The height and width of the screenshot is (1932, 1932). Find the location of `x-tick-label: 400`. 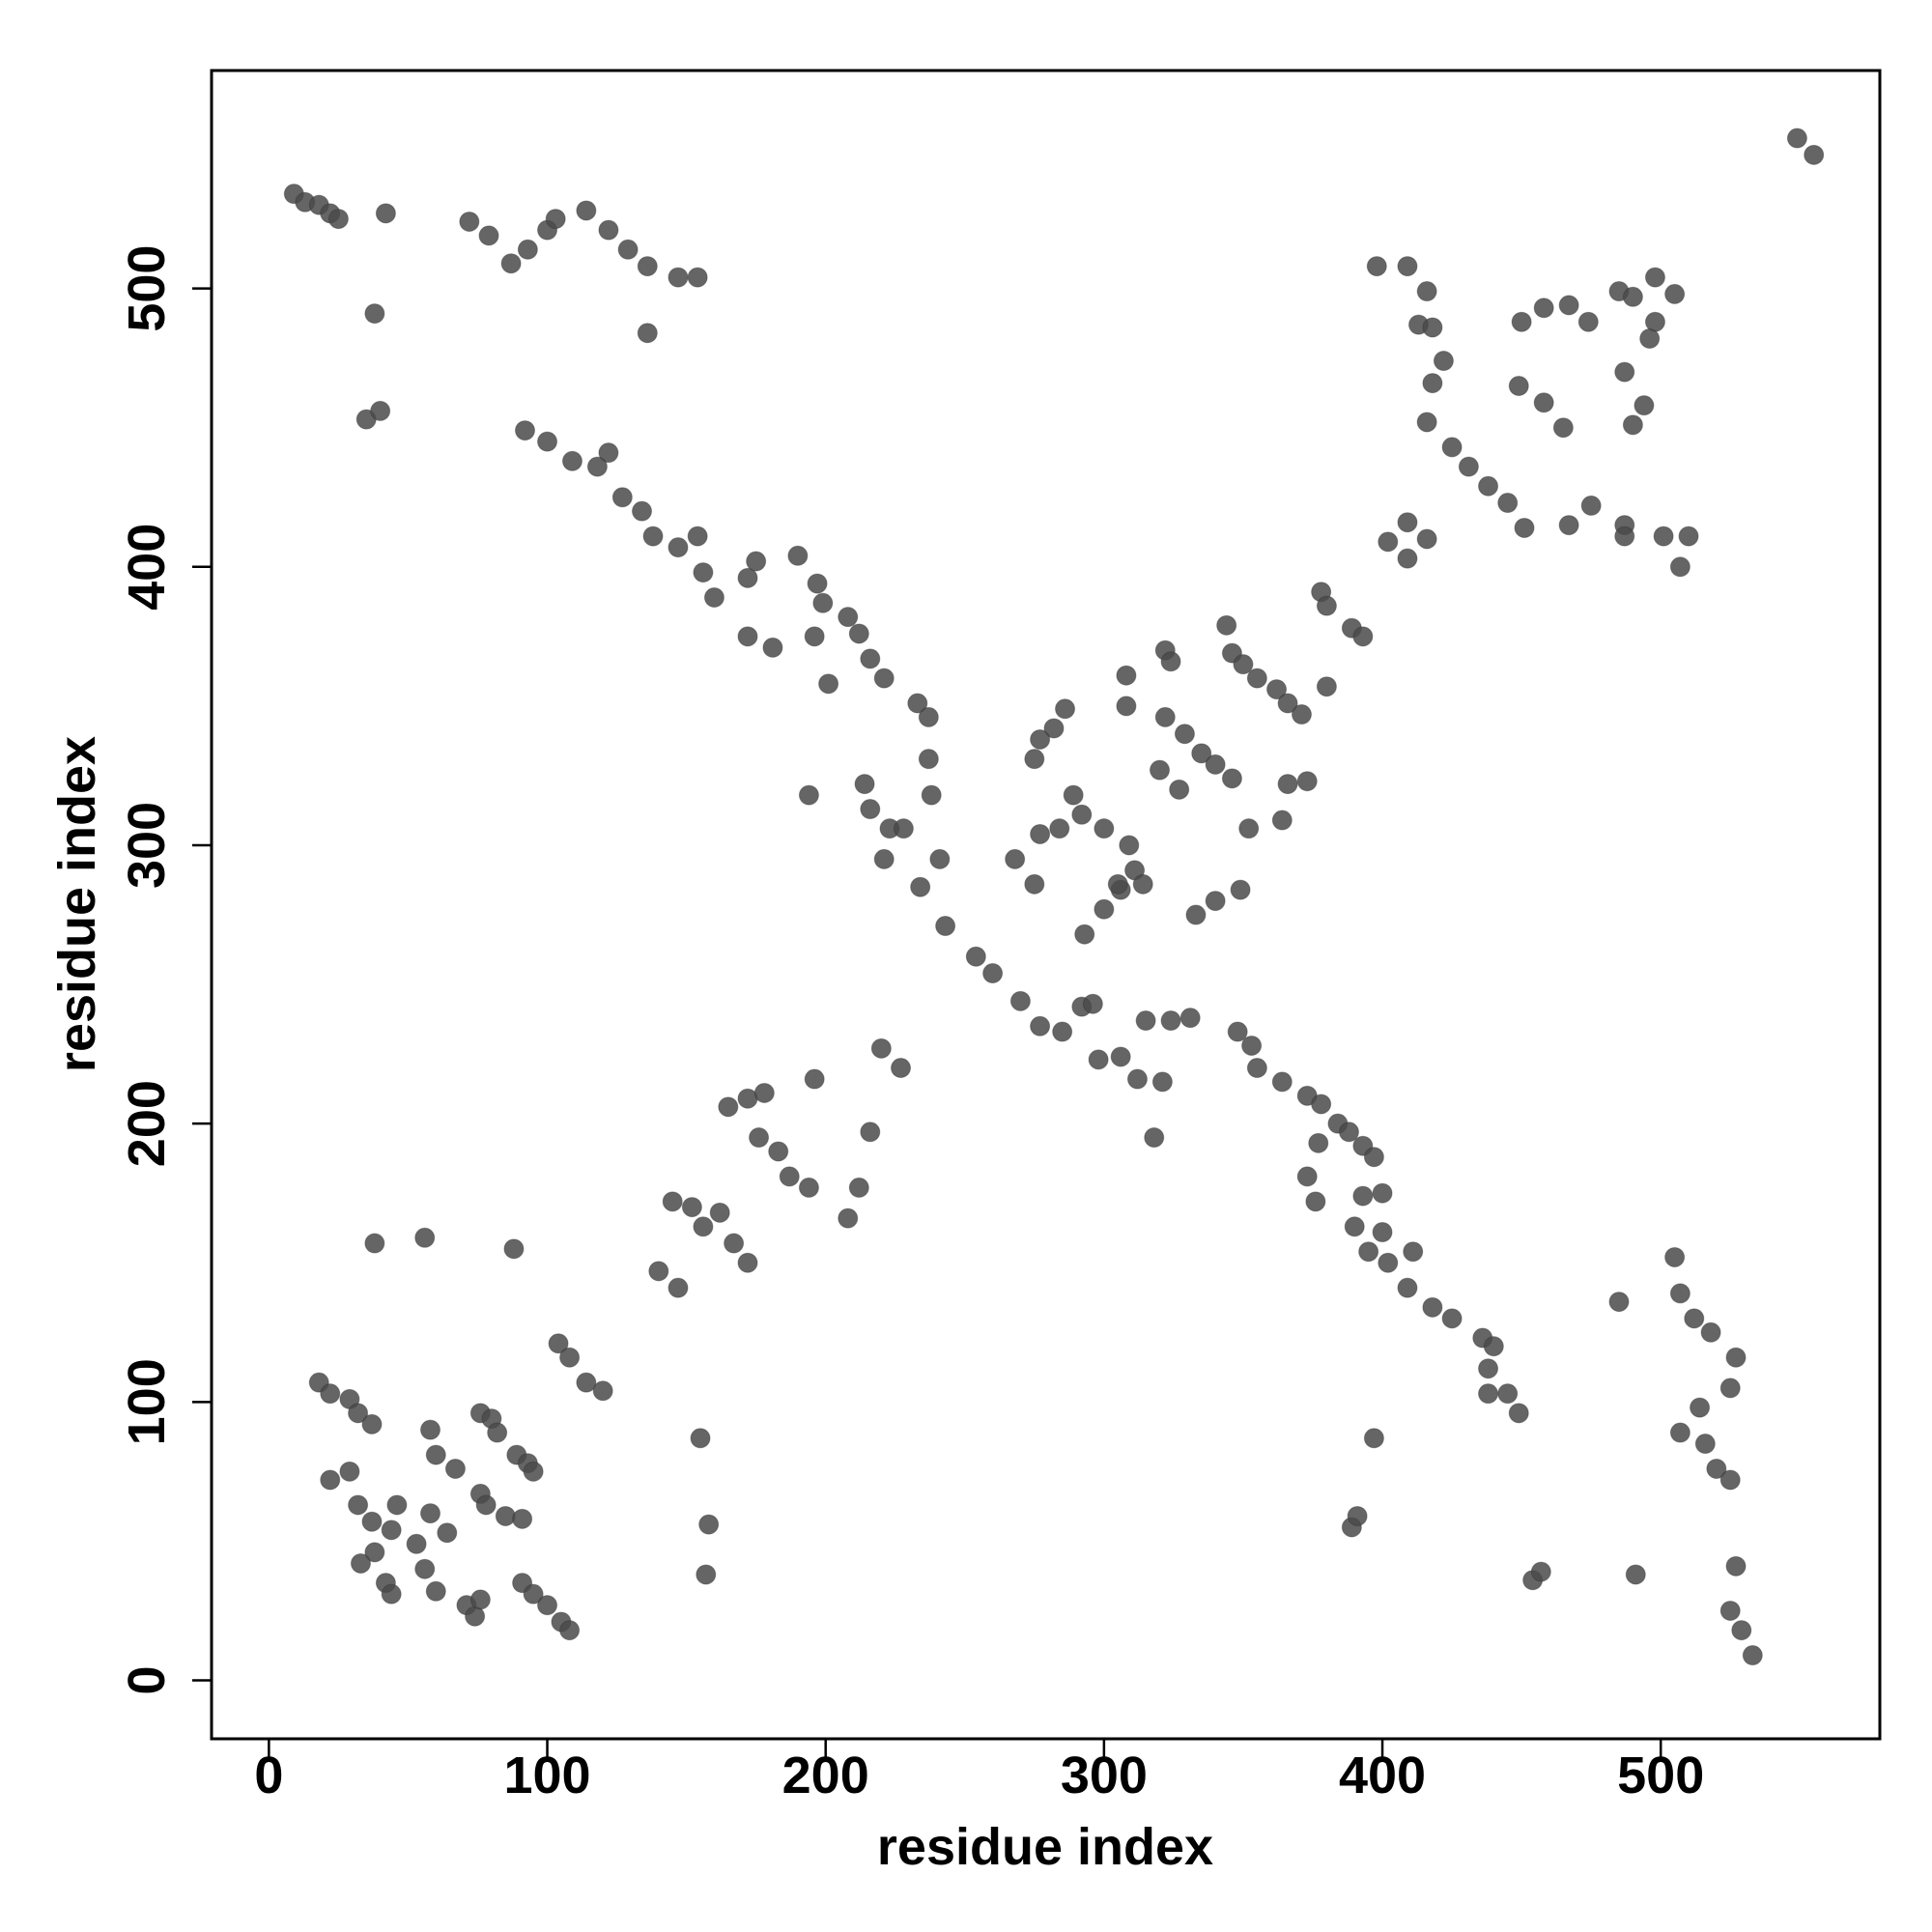

x-tick-label: 400 is located at coordinates (1382, 1775).